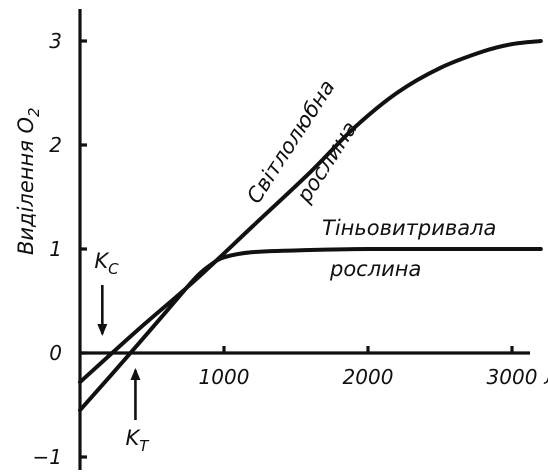  I want to click on y-tick-label: 3, so click(55, 41).